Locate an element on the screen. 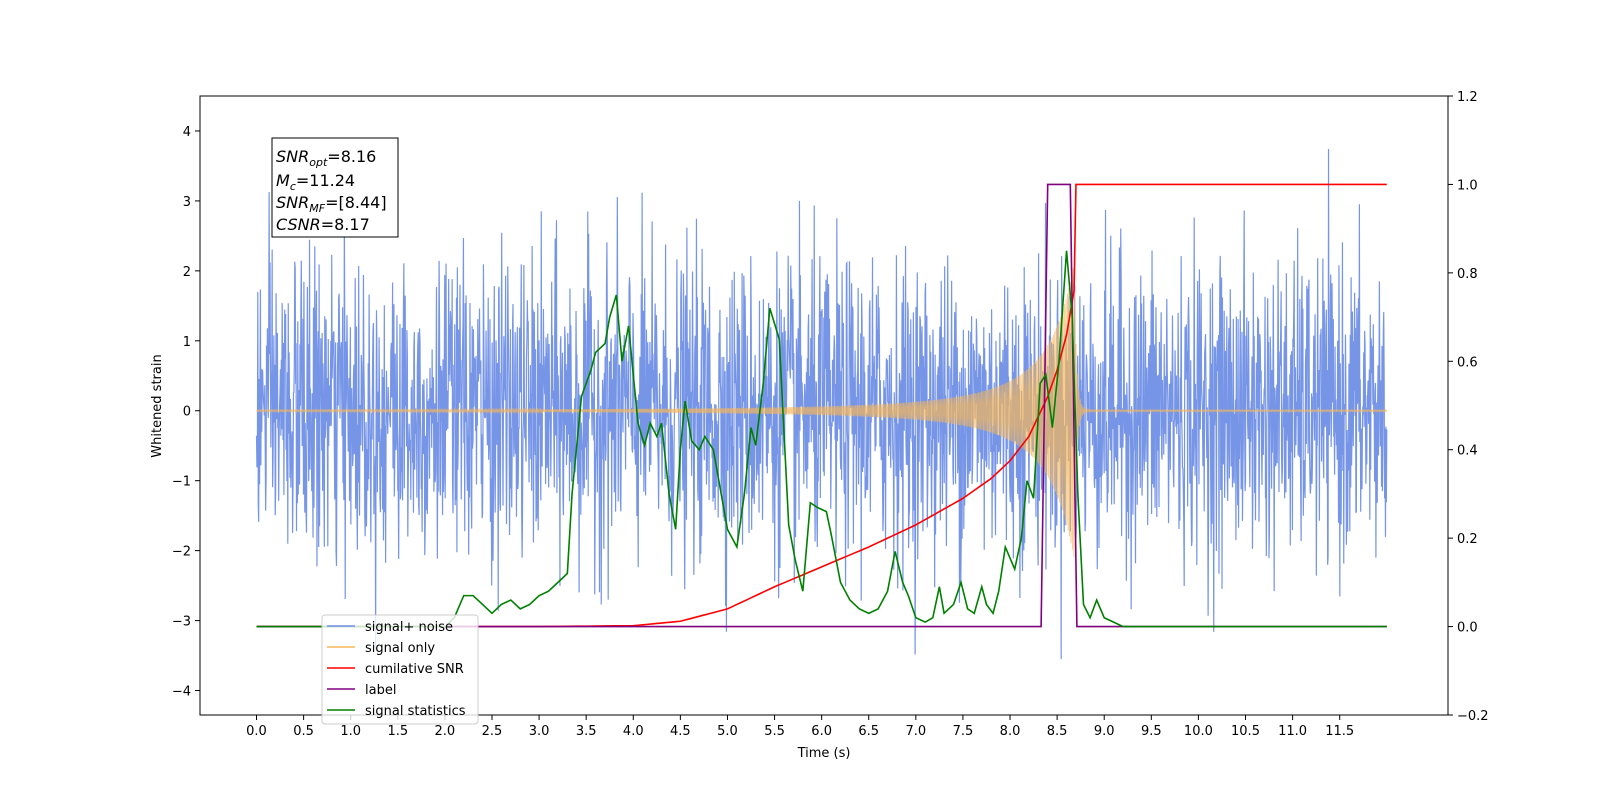  annotation-mc: Mc=11.24 is located at coordinates (315, 182).